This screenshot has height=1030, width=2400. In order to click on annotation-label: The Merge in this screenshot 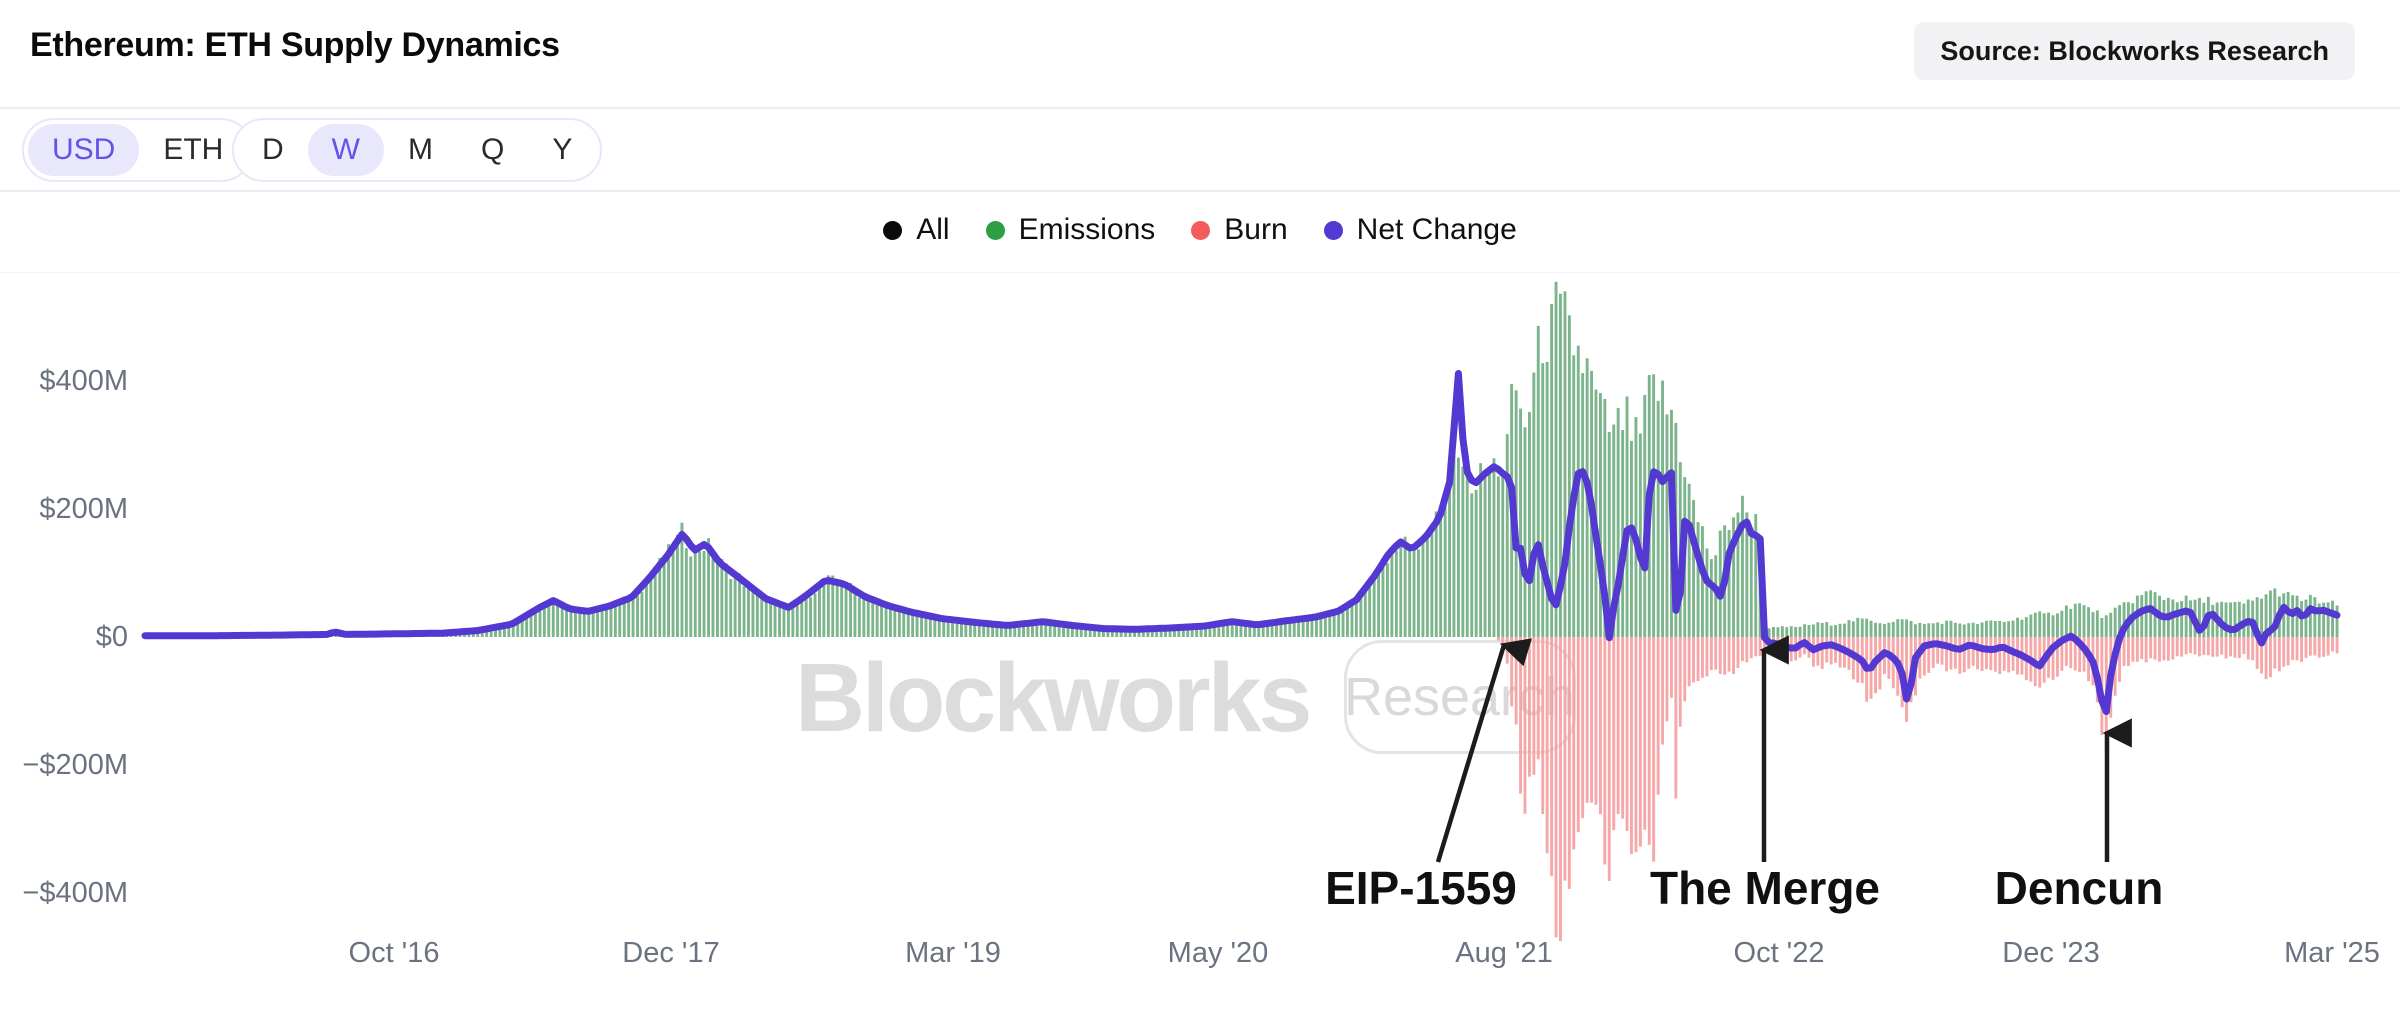, I will do `click(1765, 888)`.